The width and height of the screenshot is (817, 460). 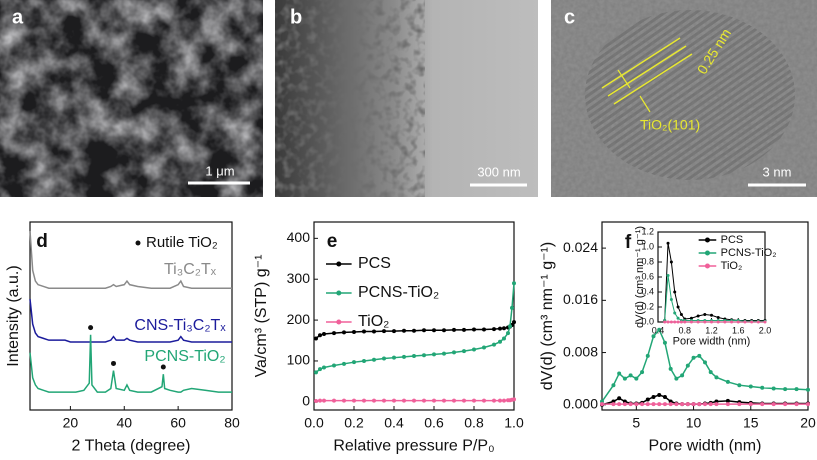 What do you see at coordinates (13, 315) in the screenshot?
I see `y-axis-title: Intensity (a.u.)` at bounding box center [13, 315].